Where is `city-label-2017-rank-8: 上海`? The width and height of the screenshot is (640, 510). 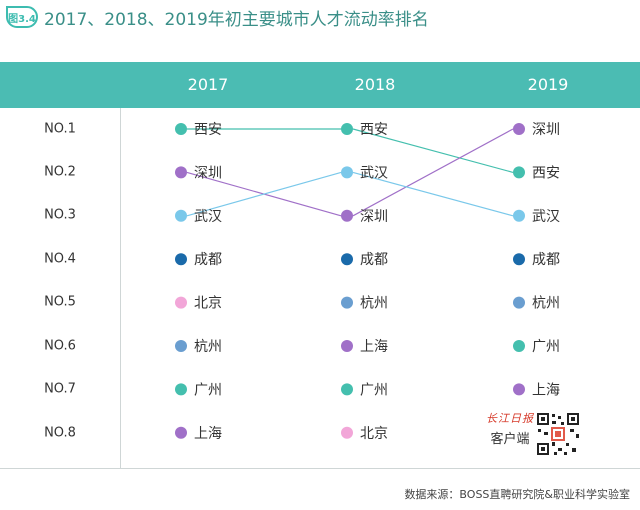
city-label-2017-rank-8: 上海 is located at coordinates (208, 434).